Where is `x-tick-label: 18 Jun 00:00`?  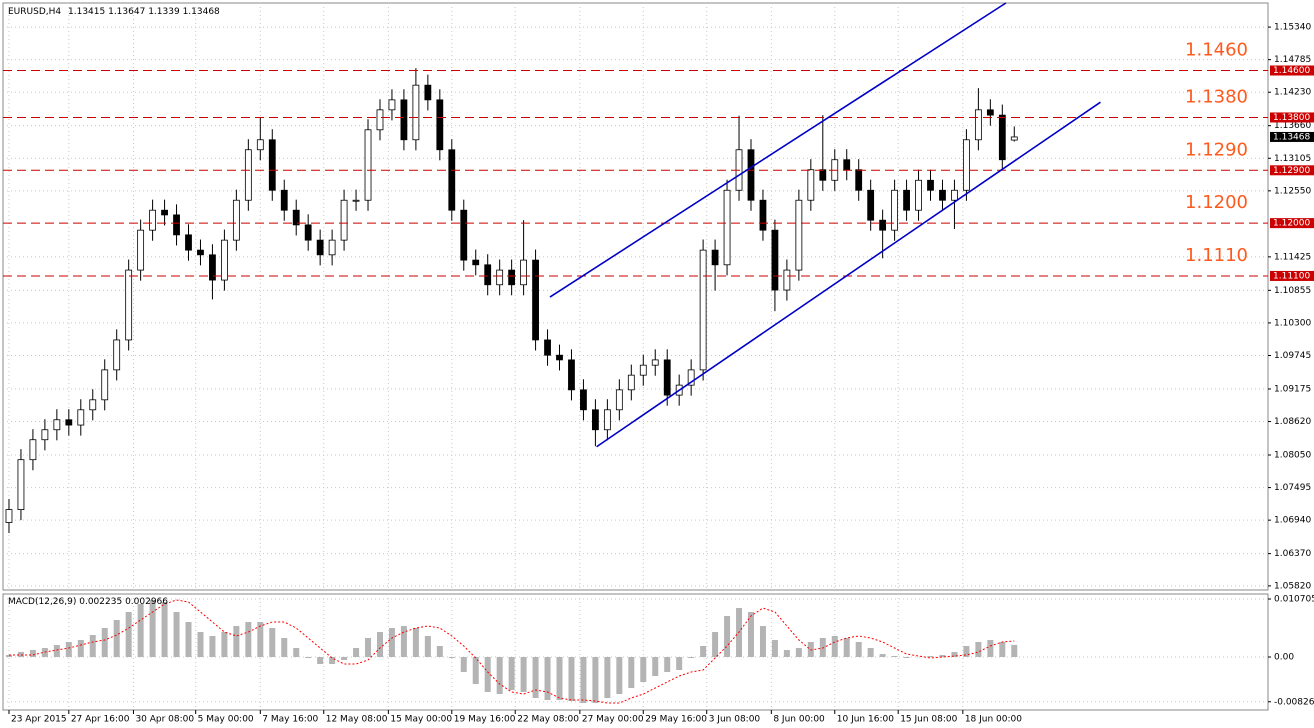 x-tick-label: 18 Jun 00:00 is located at coordinates (993, 720).